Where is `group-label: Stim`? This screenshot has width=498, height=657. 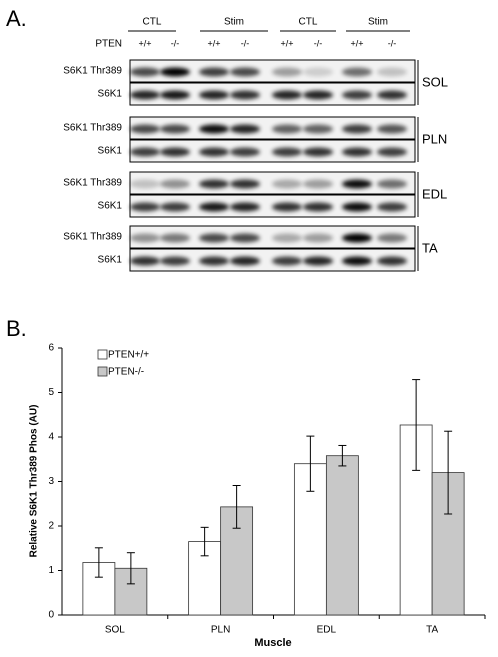
group-label: Stim is located at coordinates (378, 22).